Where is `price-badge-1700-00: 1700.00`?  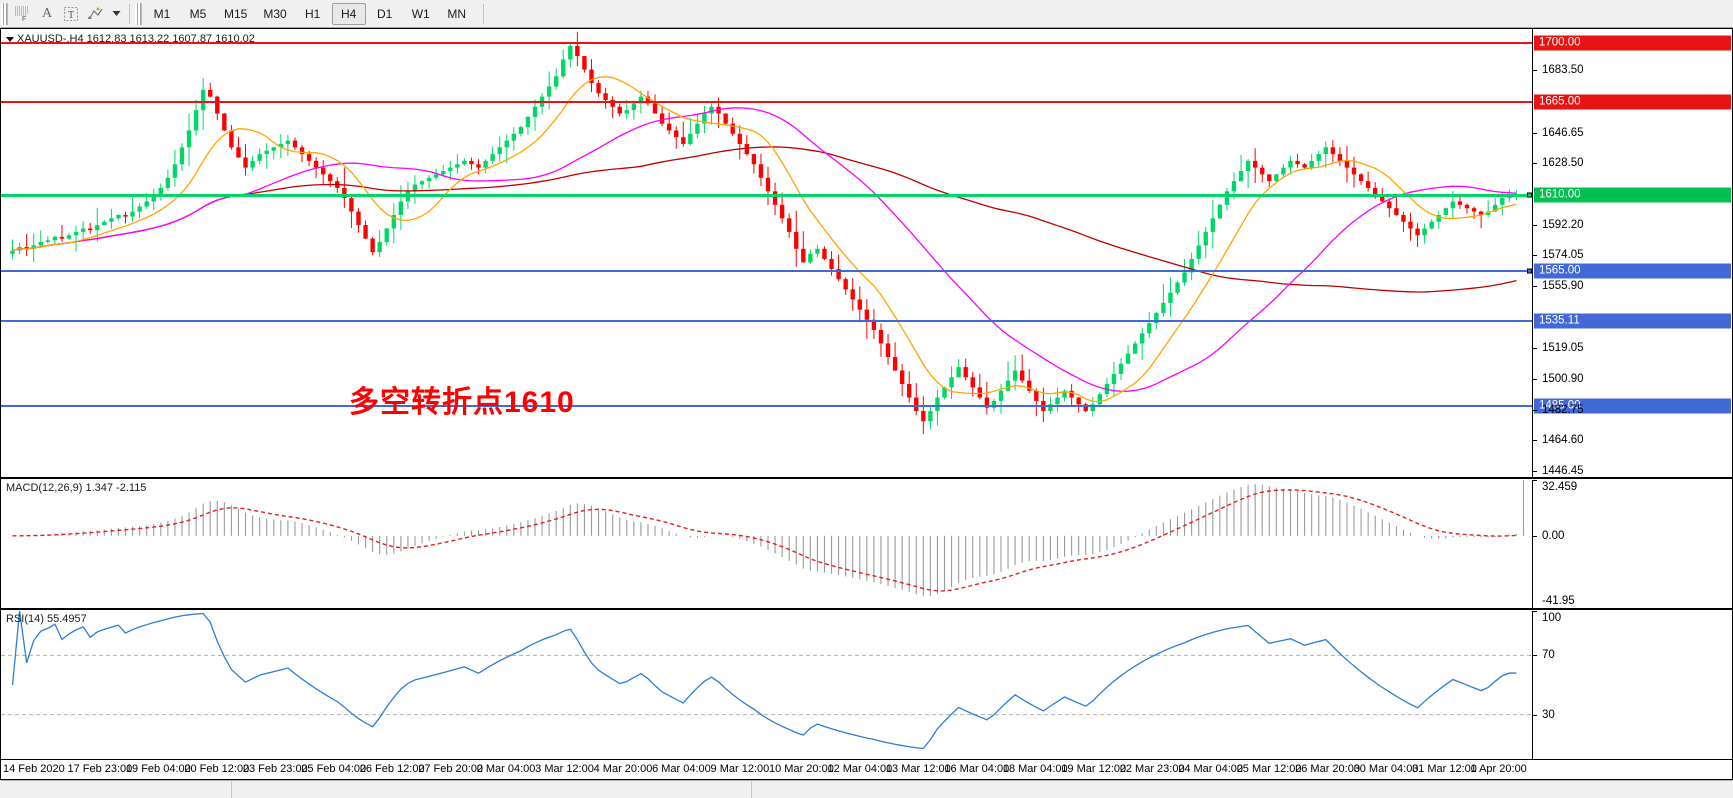
price-badge-1700-00: 1700.00 is located at coordinates (1632, 43).